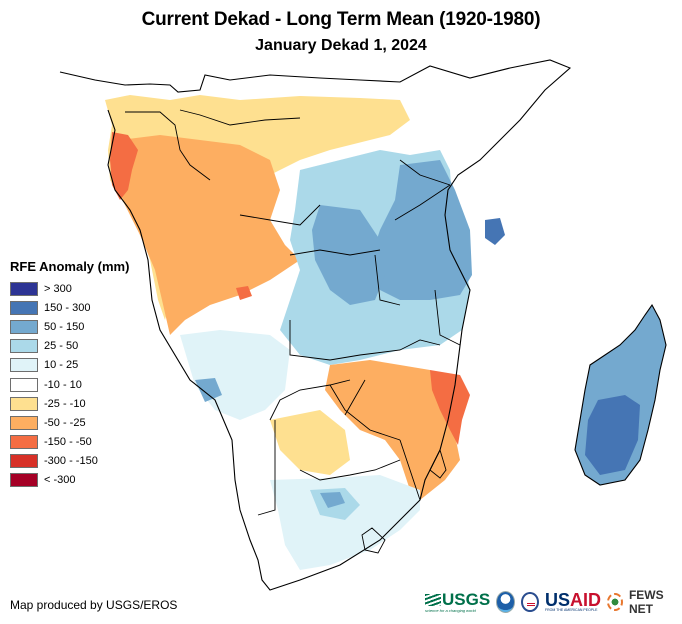  I want to click on usgs-tagline: science for a changing world, so click(450, 610).